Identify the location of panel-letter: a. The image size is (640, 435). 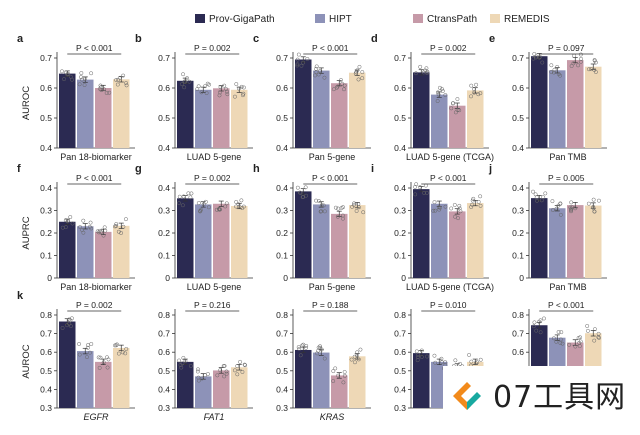
(20, 39).